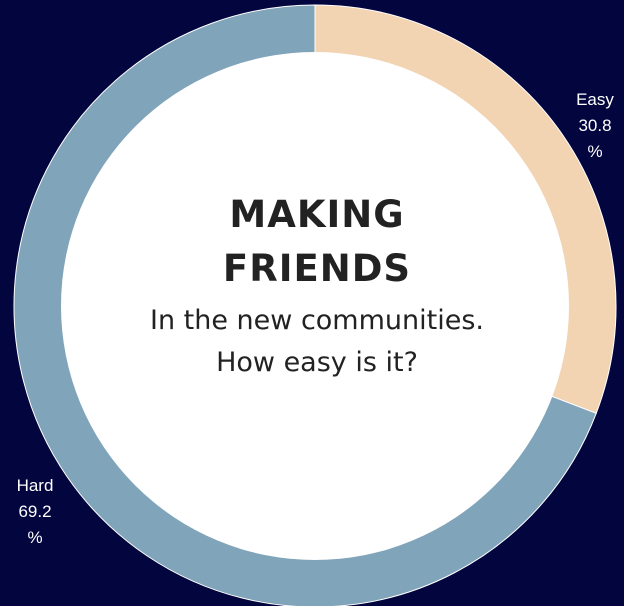 The width and height of the screenshot is (624, 606). Describe the element at coordinates (317, 241) in the screenshot. I see `chart-title: MAKING FRIENDS` at that location.